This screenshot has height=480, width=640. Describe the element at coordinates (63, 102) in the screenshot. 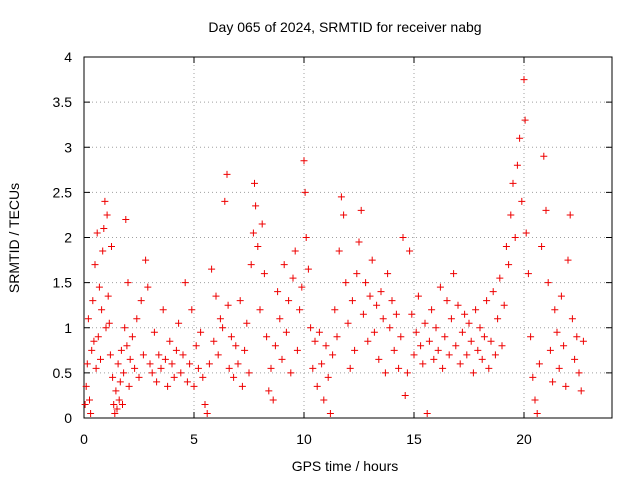

I see `y-tick-label: 3.5` at that location.